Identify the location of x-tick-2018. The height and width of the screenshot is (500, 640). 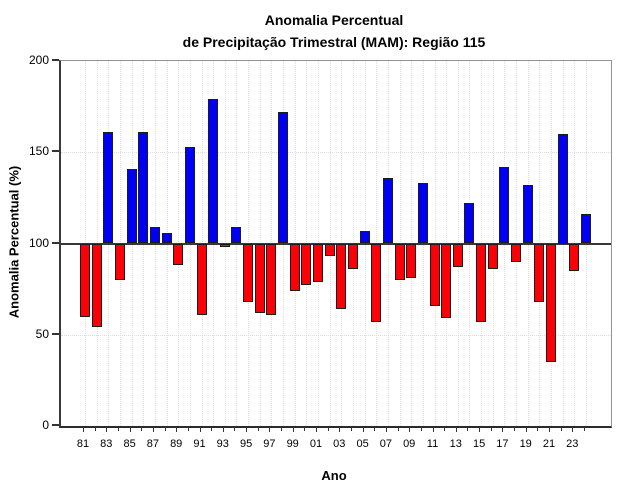
(515, 429).